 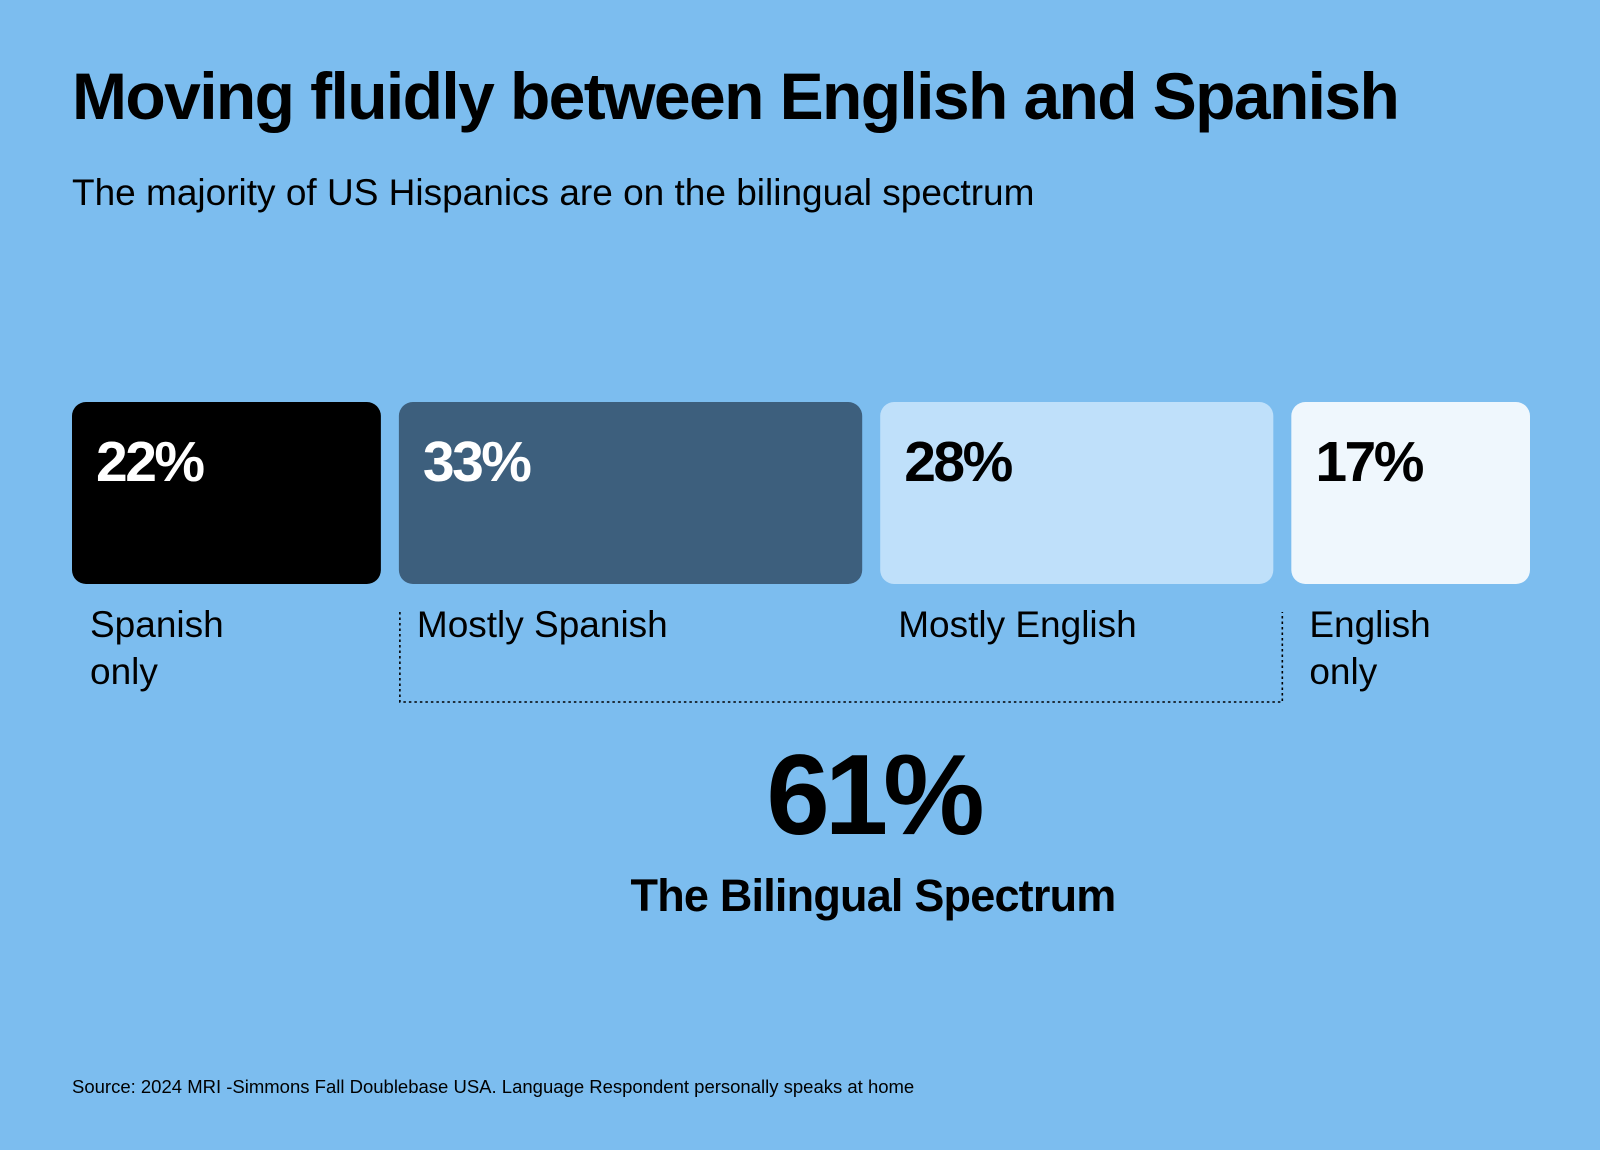 What do you see at coordinates (226, 493) in the screenshot?
I see `bar-spanish-only` at bounding box center [226, 493].